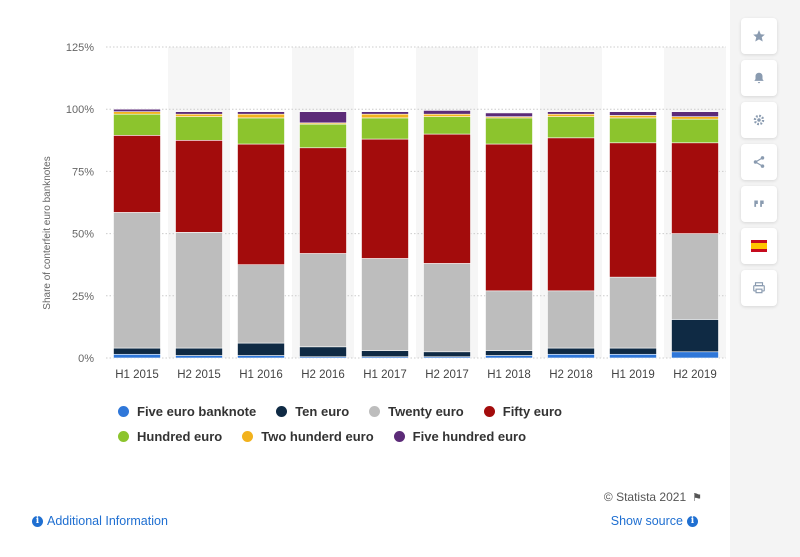  I want to click on share-button, so click(759, 162).